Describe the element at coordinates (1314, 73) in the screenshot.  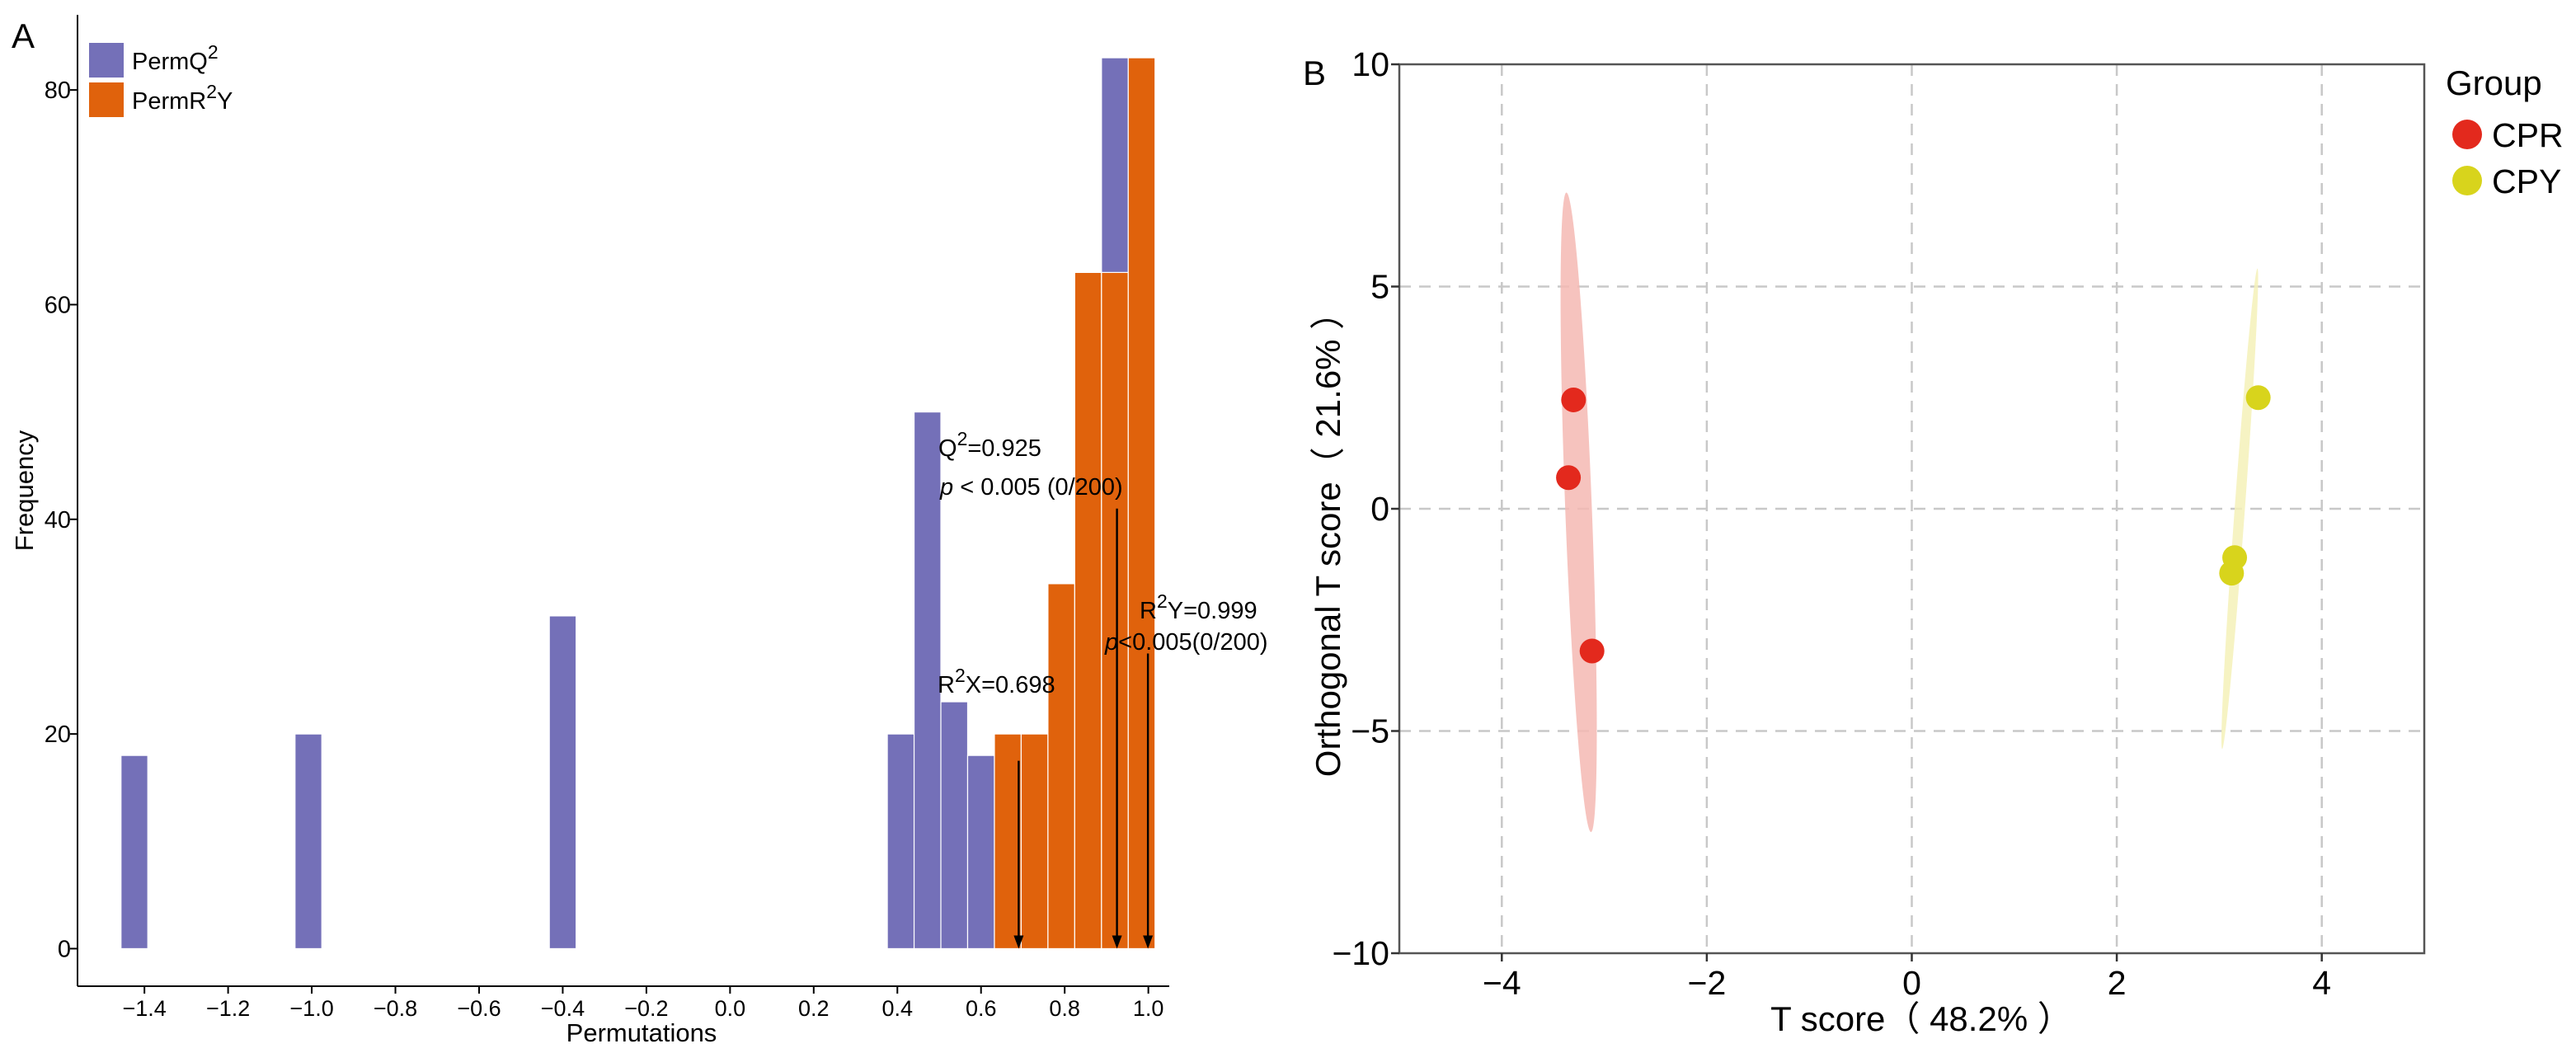
I see `panel-b-label: B` at that location.